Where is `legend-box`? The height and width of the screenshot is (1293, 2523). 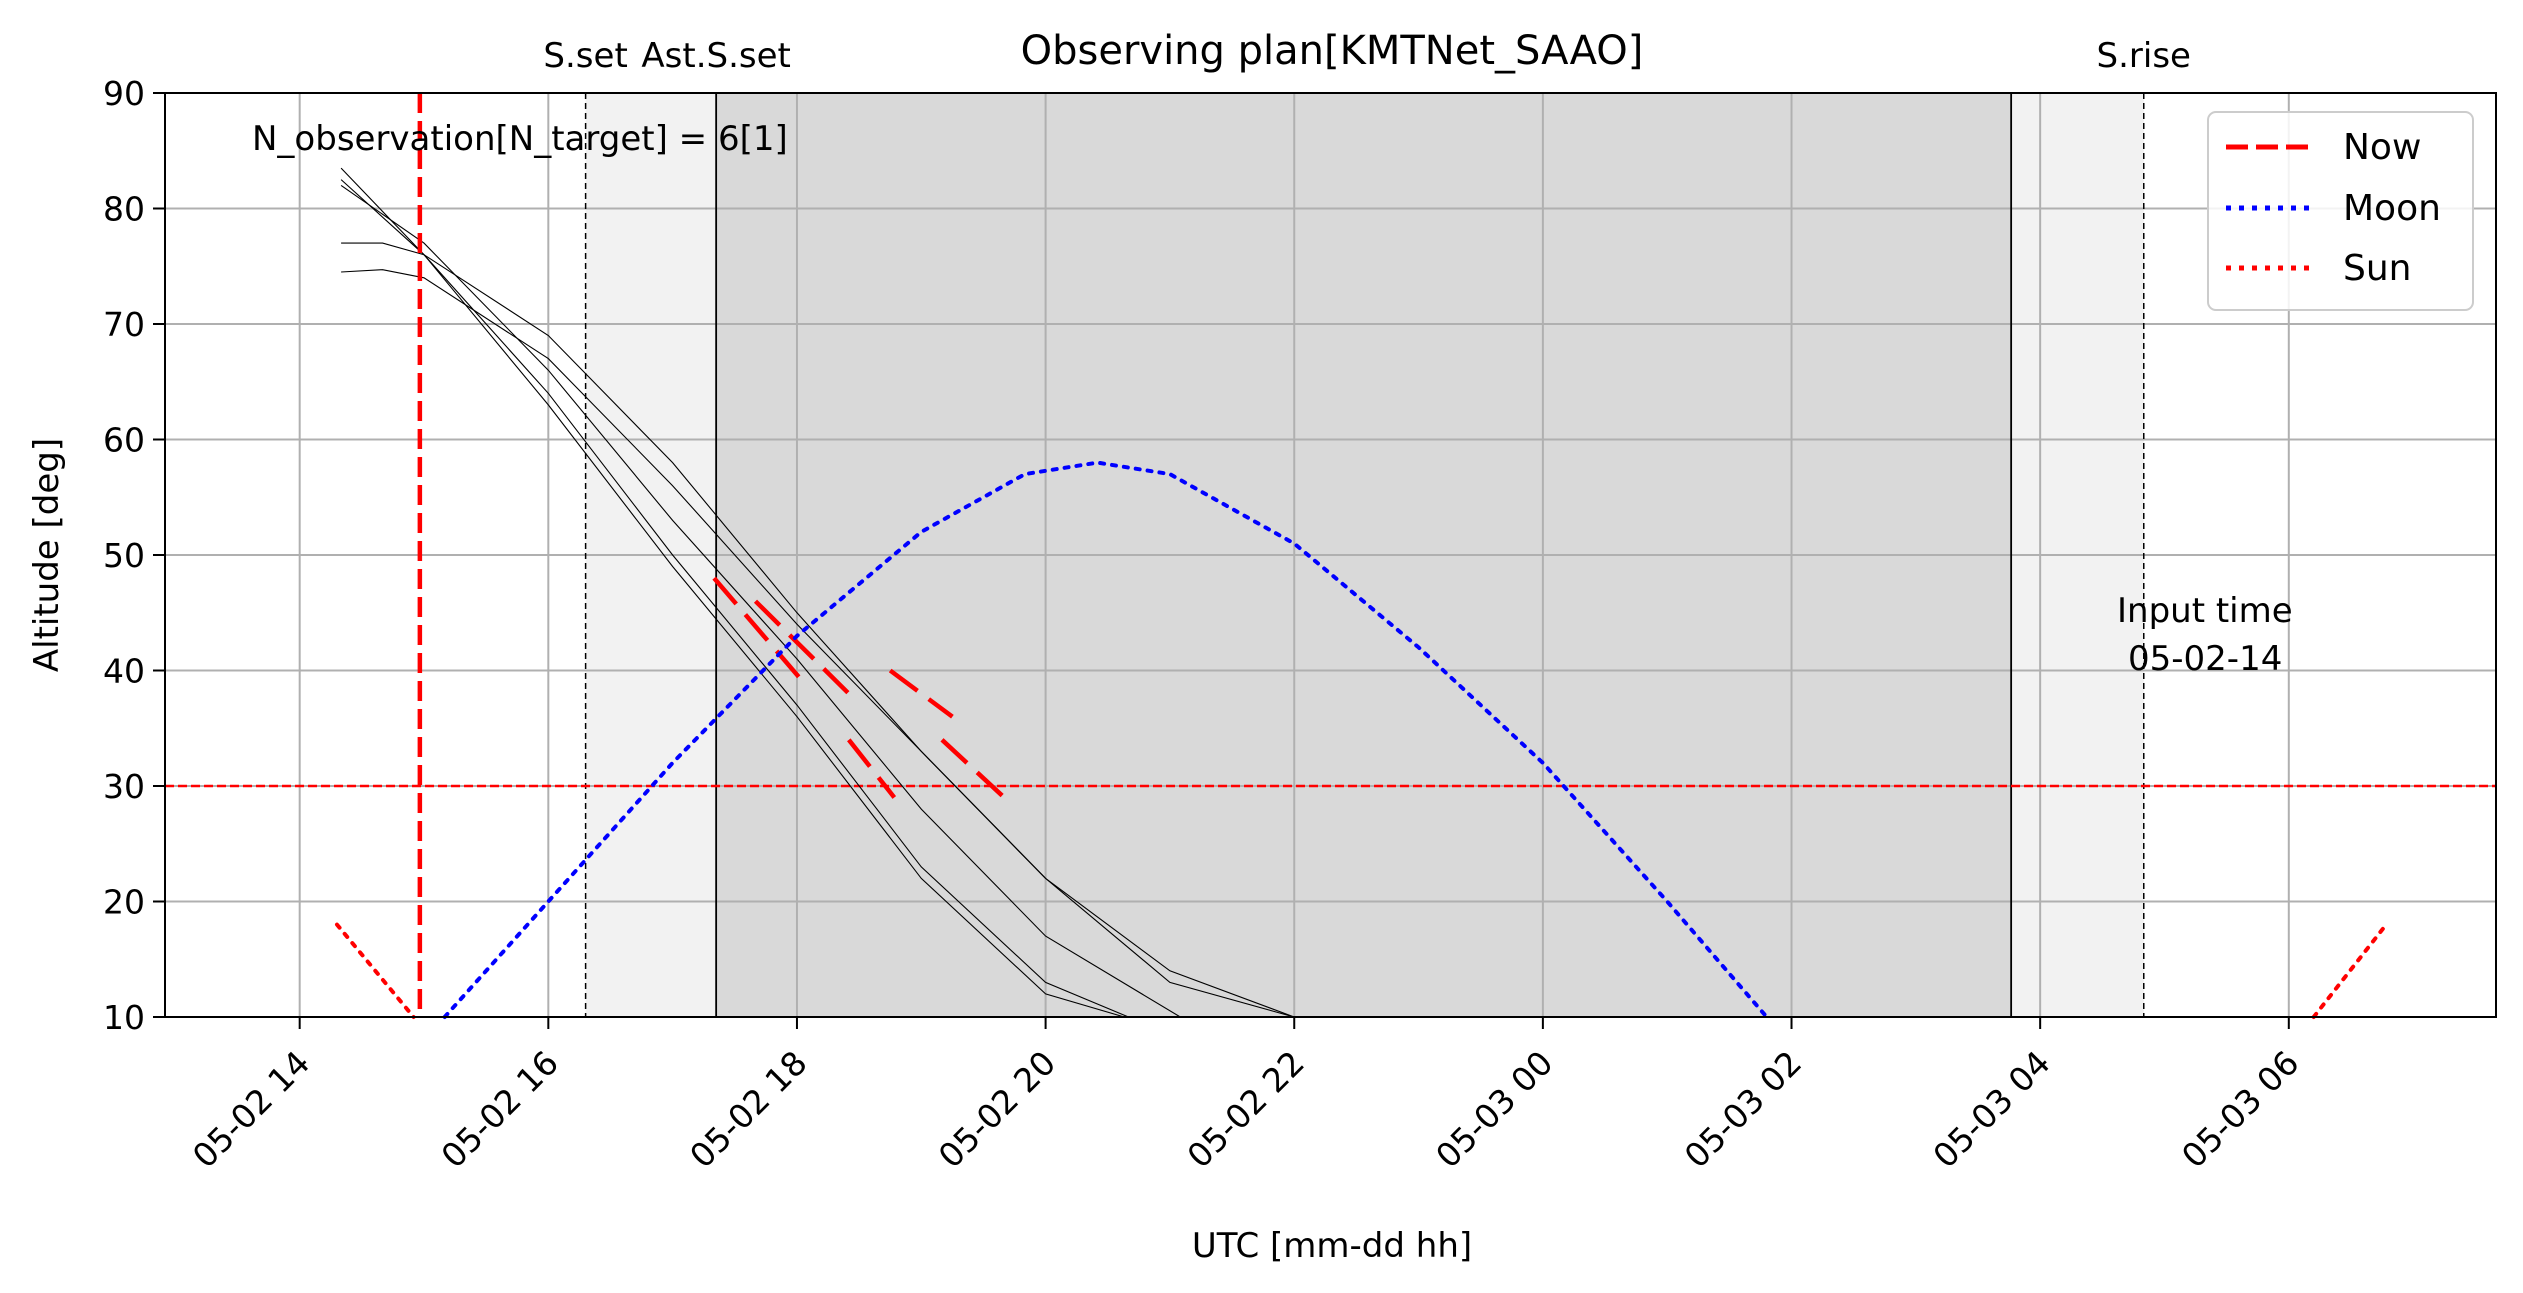 legend-box is located at coordinates (2340, 211).